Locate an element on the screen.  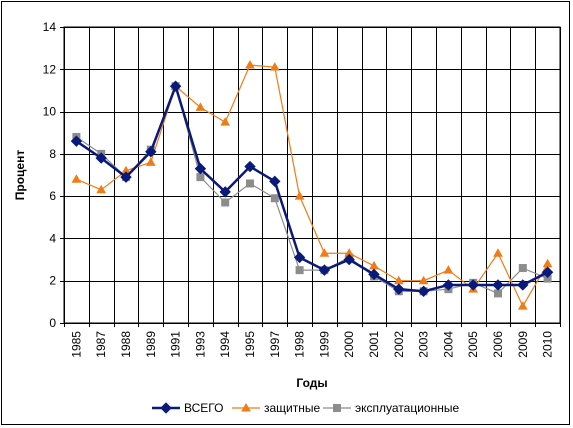
legend: ВСЕГО защитные эксплуатационные is located at coordinates (305, 408).